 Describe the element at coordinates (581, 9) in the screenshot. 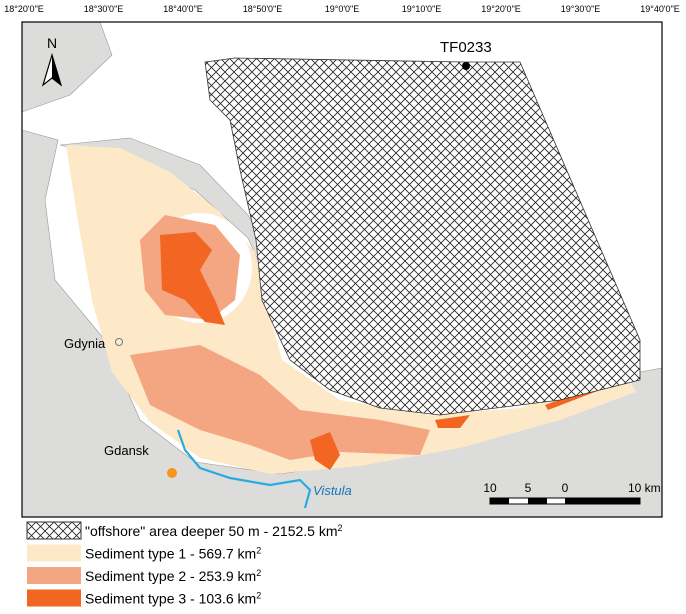

I see `longitude-label: 19°30'0"E` at that location.